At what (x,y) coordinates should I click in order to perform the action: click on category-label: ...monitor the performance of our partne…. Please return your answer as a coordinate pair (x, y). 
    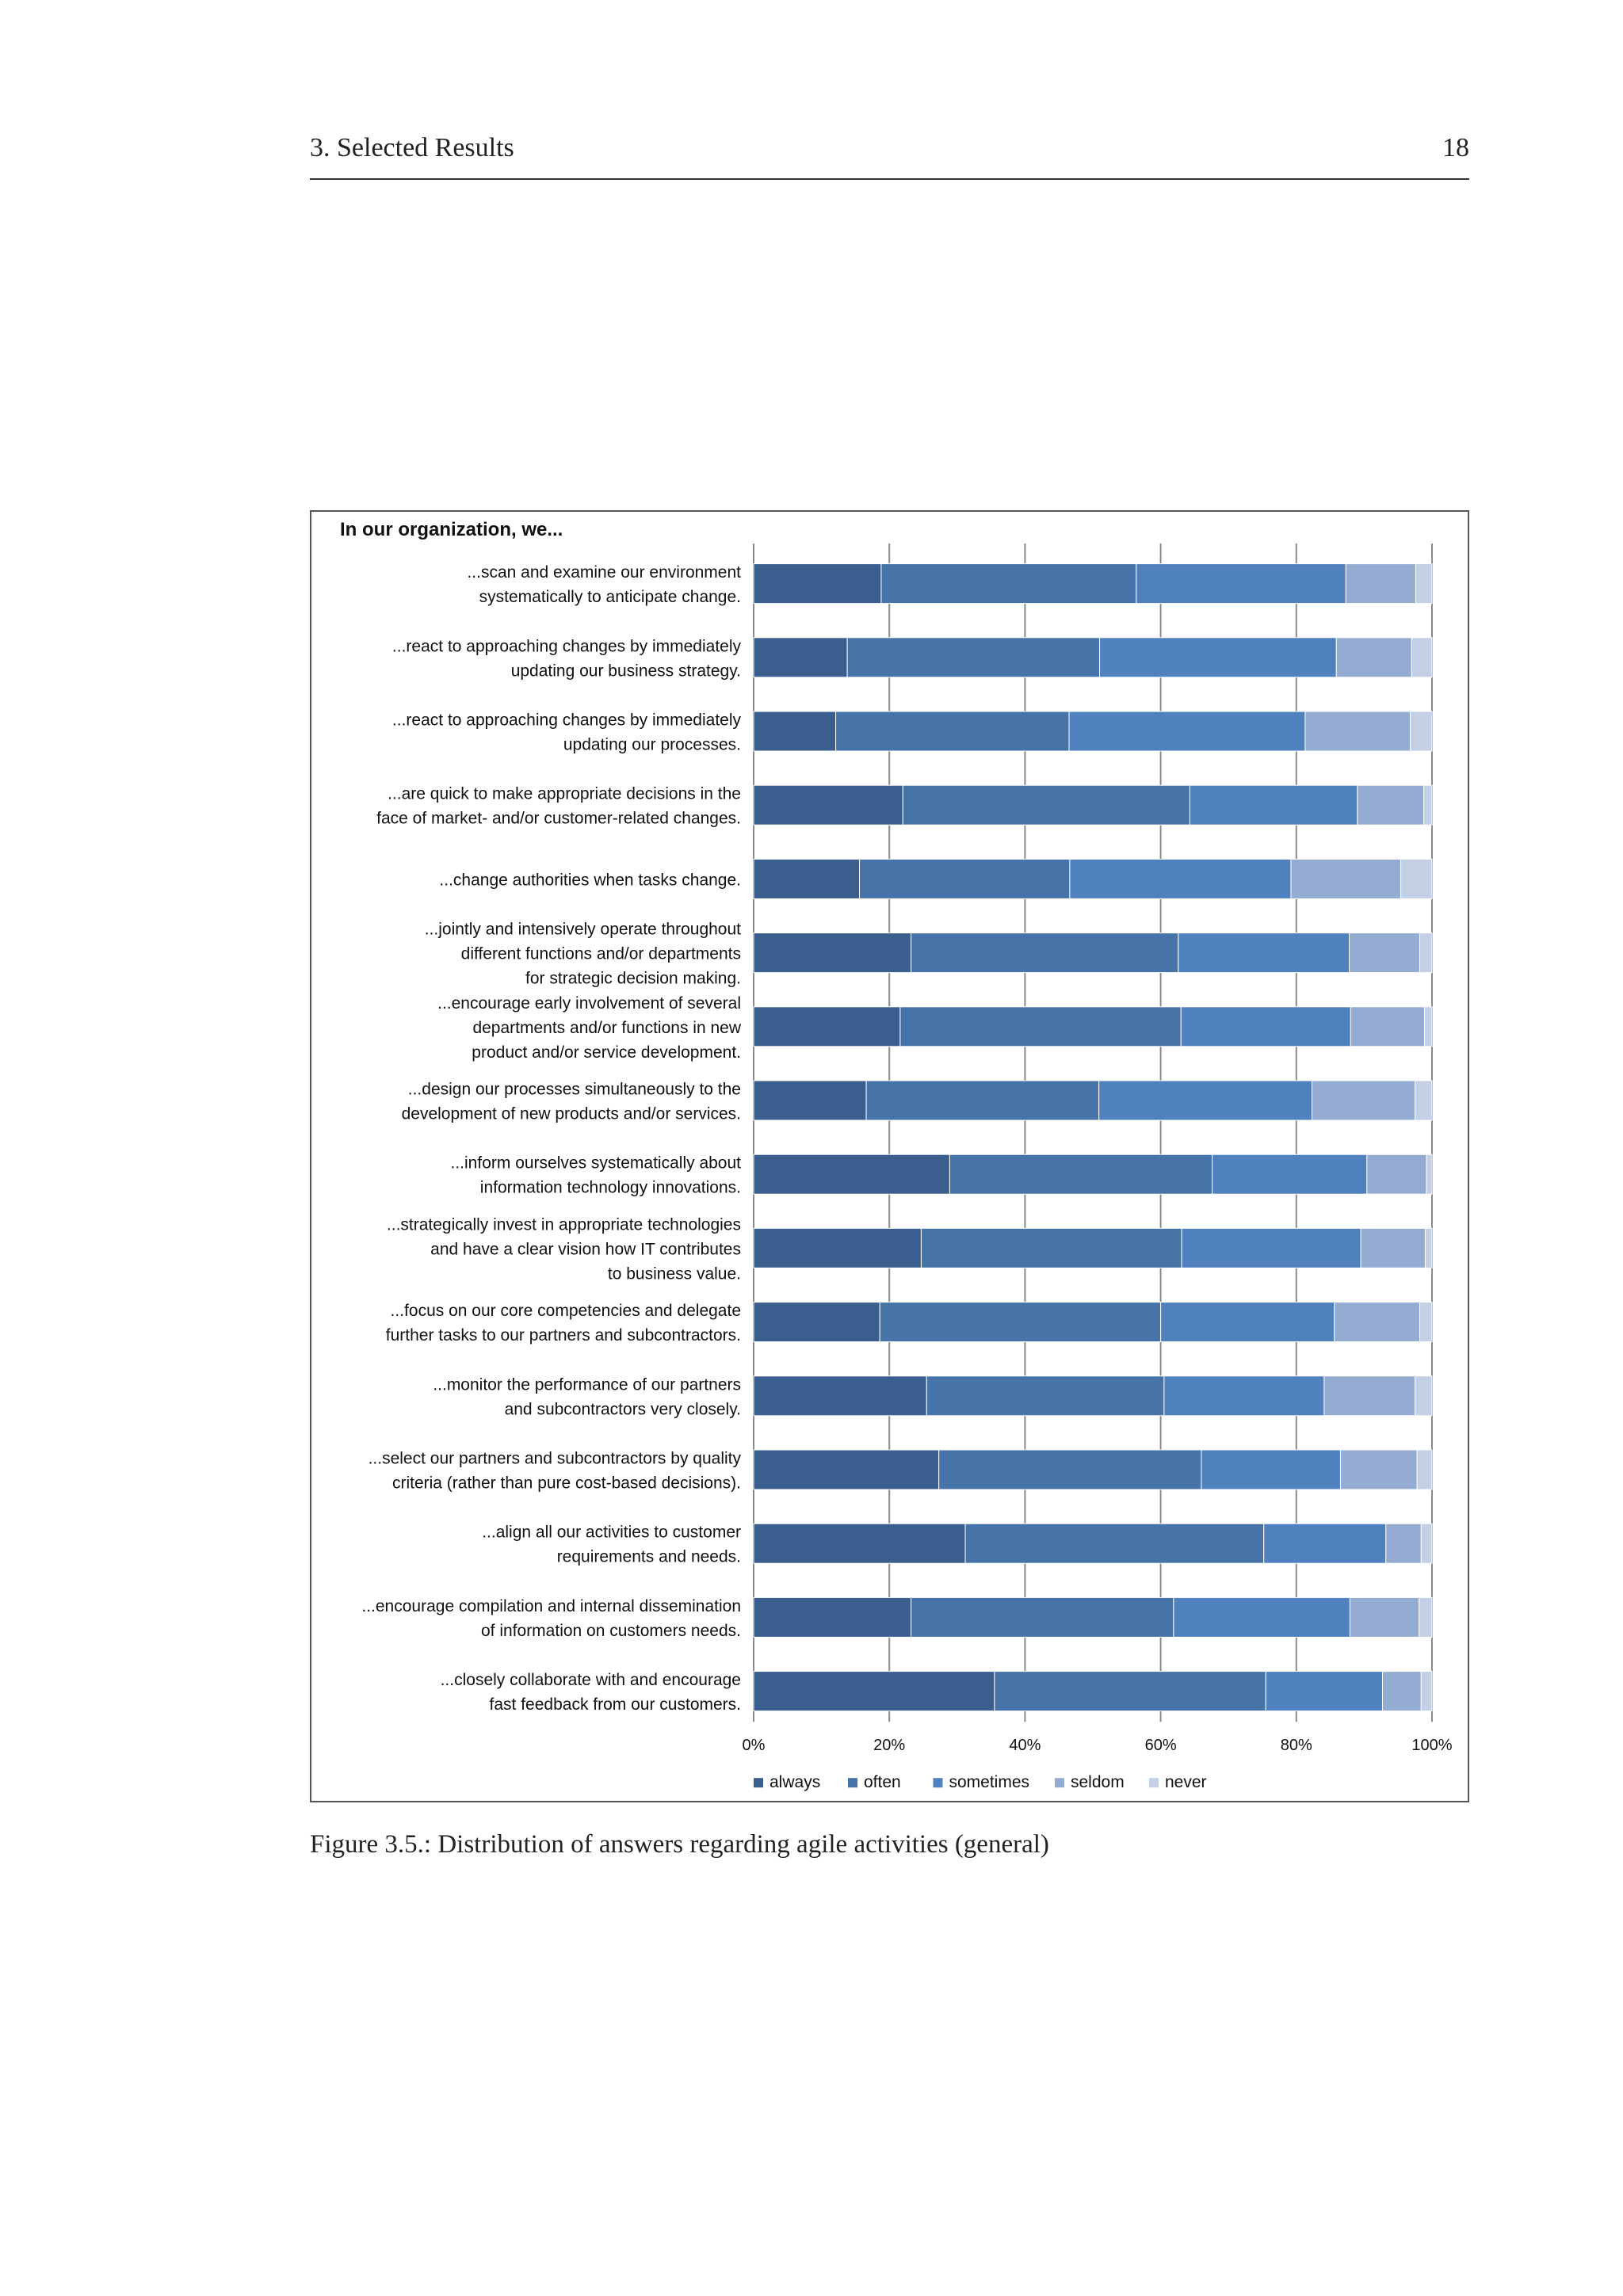
    Looking at the image, I should click on (587, 1396).